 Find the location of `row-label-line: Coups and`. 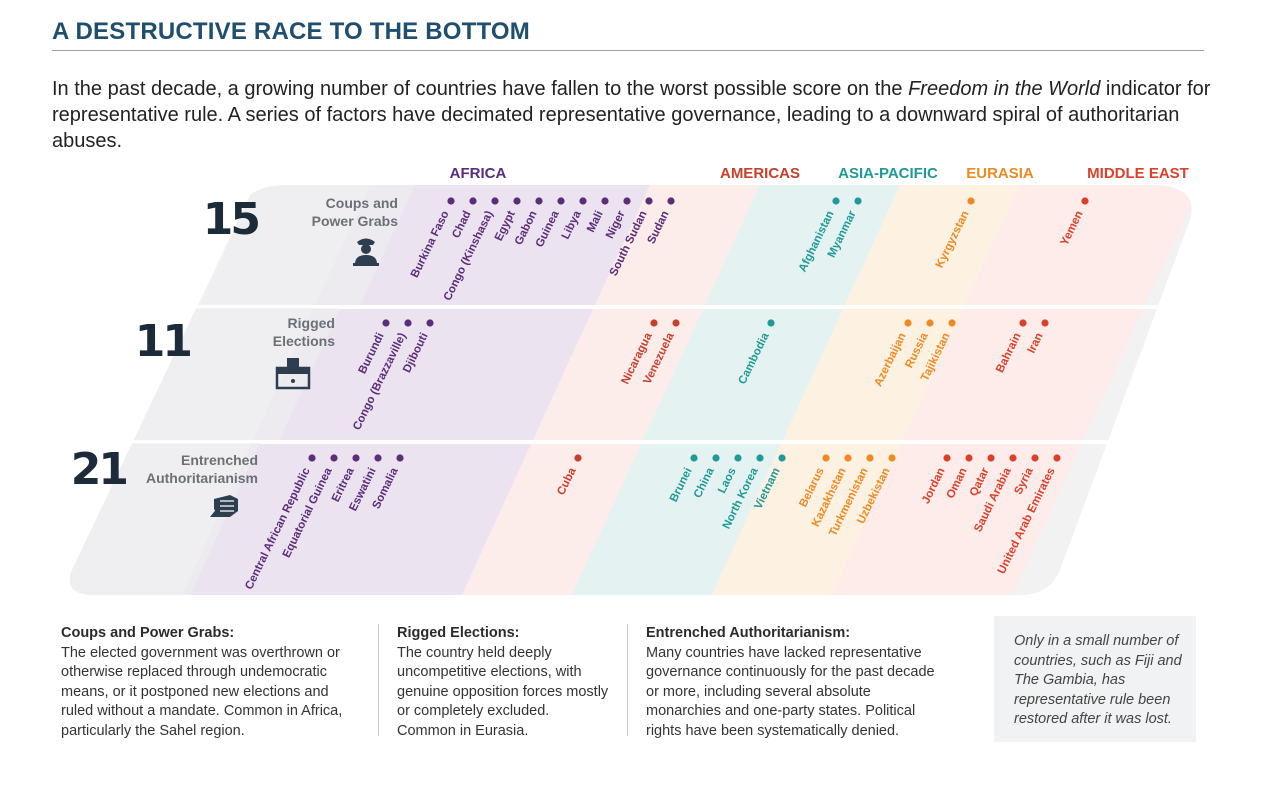

row-label-line: Coups and is located at coordinates (362, 203).